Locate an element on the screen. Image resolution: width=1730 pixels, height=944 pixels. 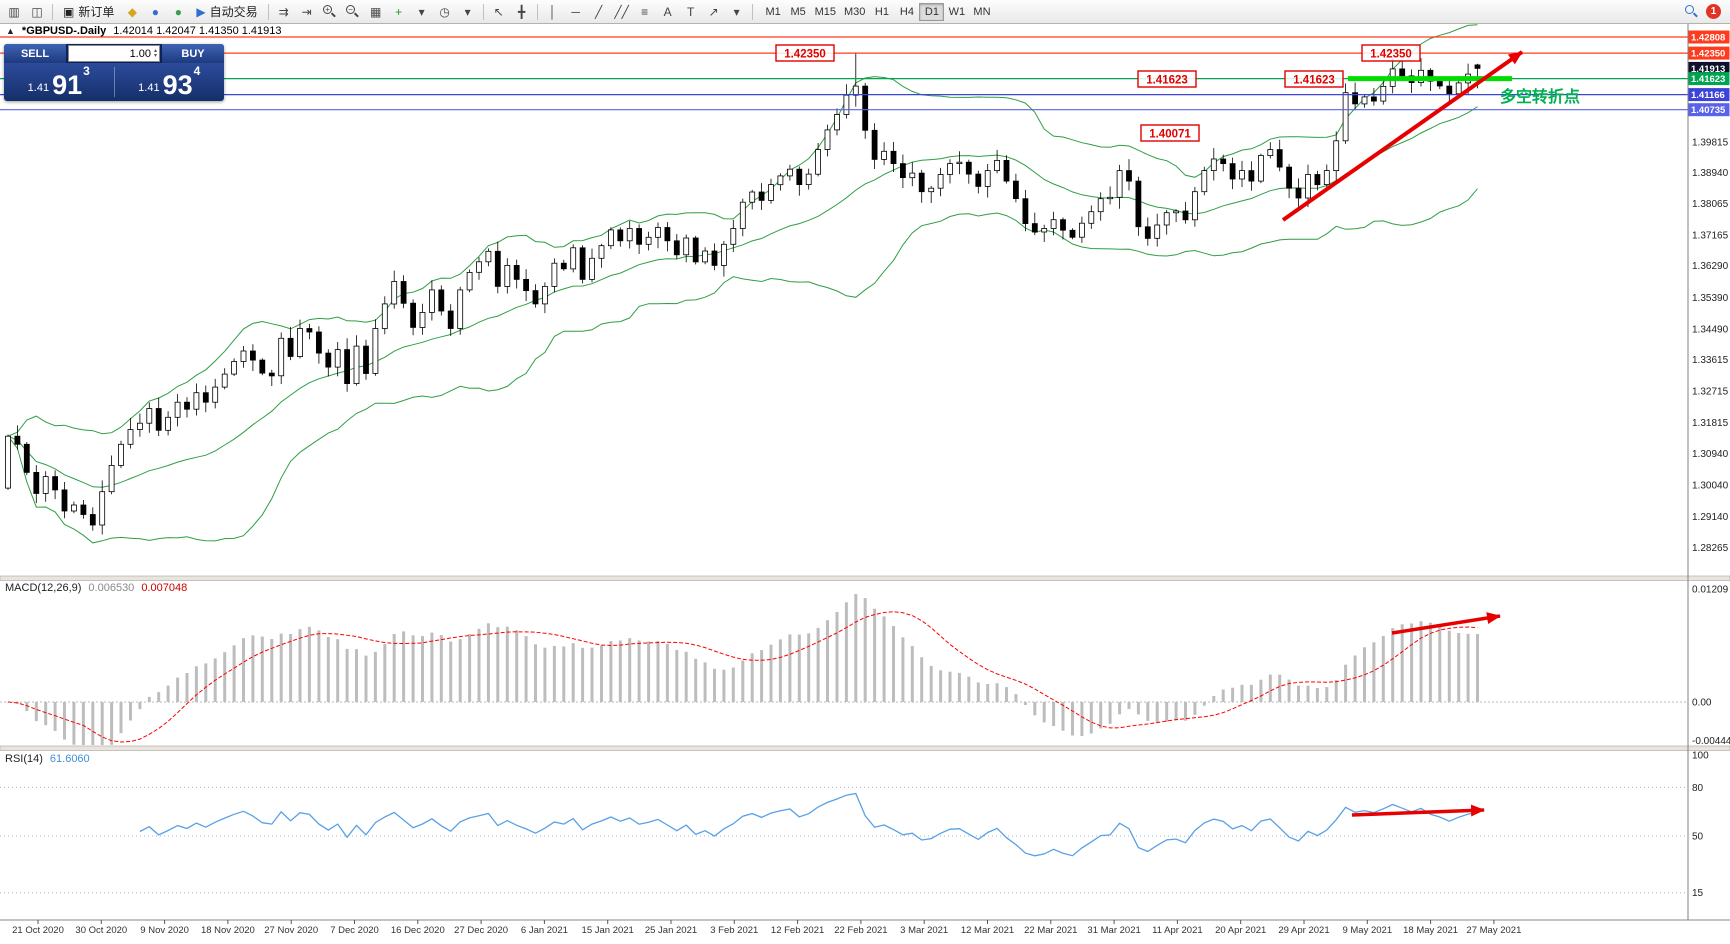
symbol-name: *GBPUSD-.Daily is located at coordinates (64, 31).